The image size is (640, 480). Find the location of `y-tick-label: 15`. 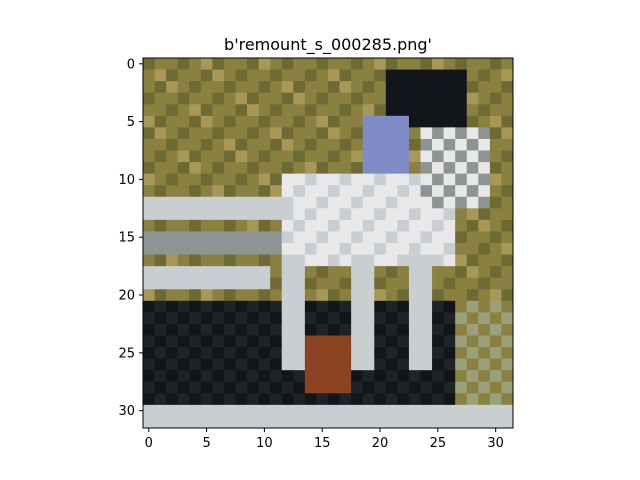

y-tick-label: 15 is located at coordinates (126, 238).